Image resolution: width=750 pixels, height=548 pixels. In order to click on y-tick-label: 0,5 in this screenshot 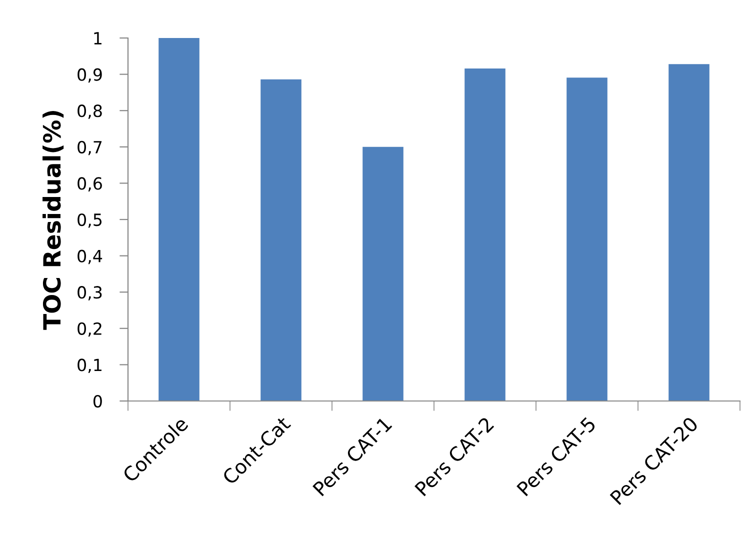, I will do `click(90, 220)`.